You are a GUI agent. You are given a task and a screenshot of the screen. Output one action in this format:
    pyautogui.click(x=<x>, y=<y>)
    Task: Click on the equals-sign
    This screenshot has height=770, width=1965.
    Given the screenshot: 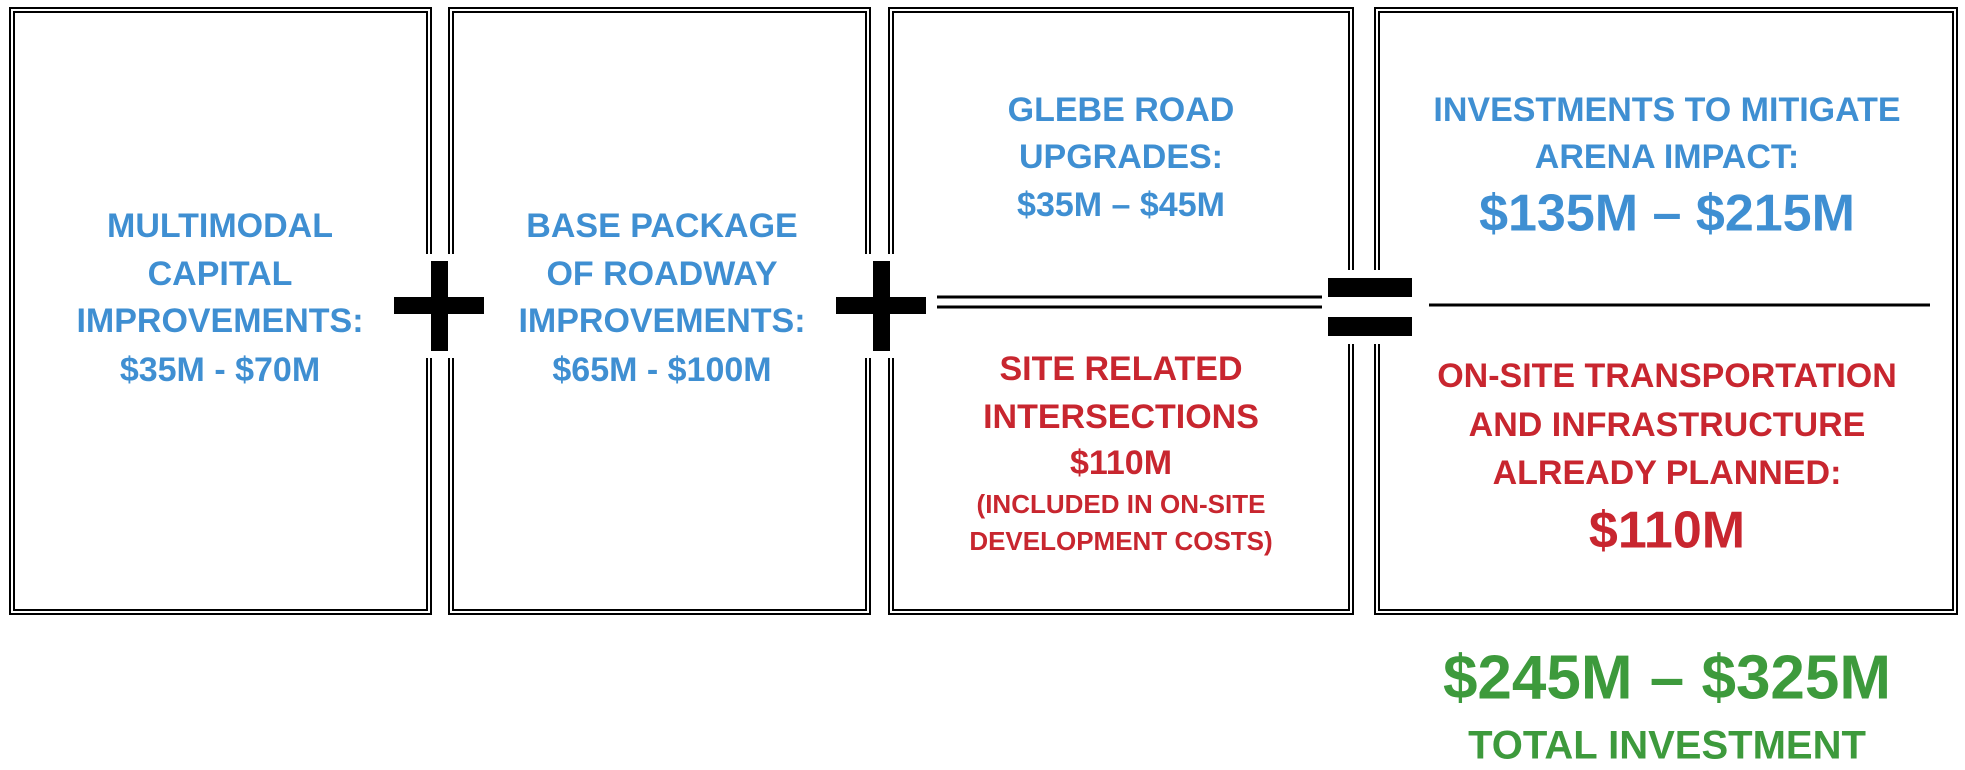 What is the action you would take?
    pyautogui.click(x=1370, y=307)
    